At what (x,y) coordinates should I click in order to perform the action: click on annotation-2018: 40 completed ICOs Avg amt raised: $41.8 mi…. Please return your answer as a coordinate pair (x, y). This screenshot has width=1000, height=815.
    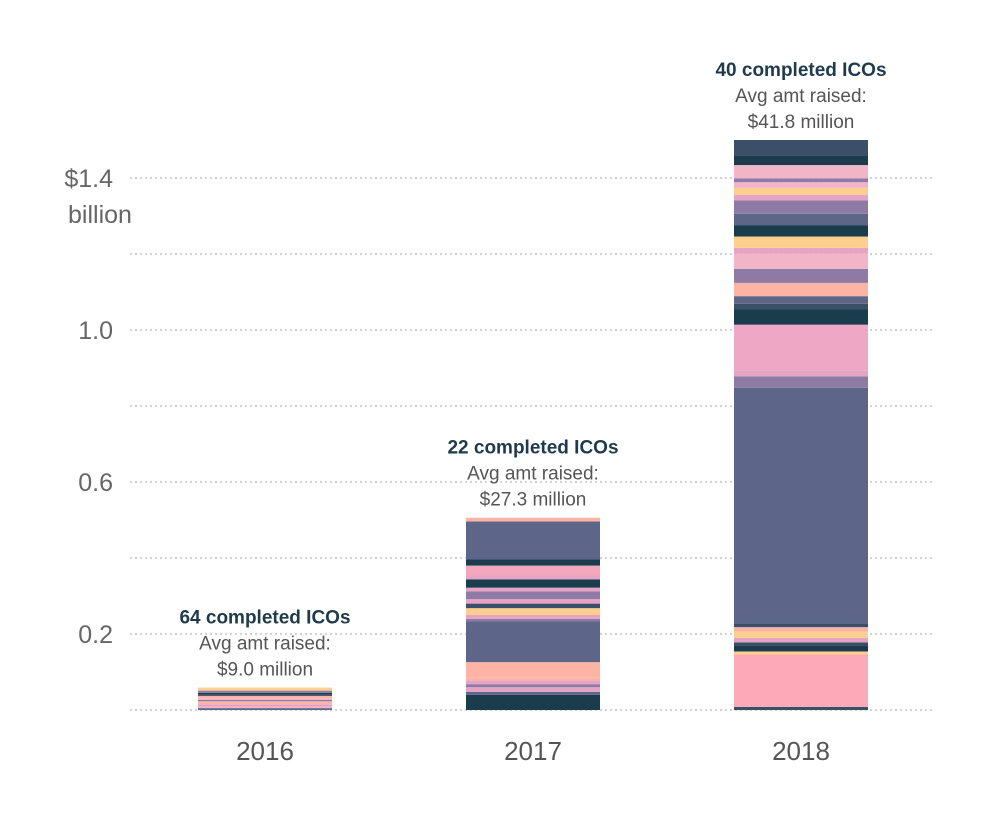
    Looking at the image, I should click on (800, 96).